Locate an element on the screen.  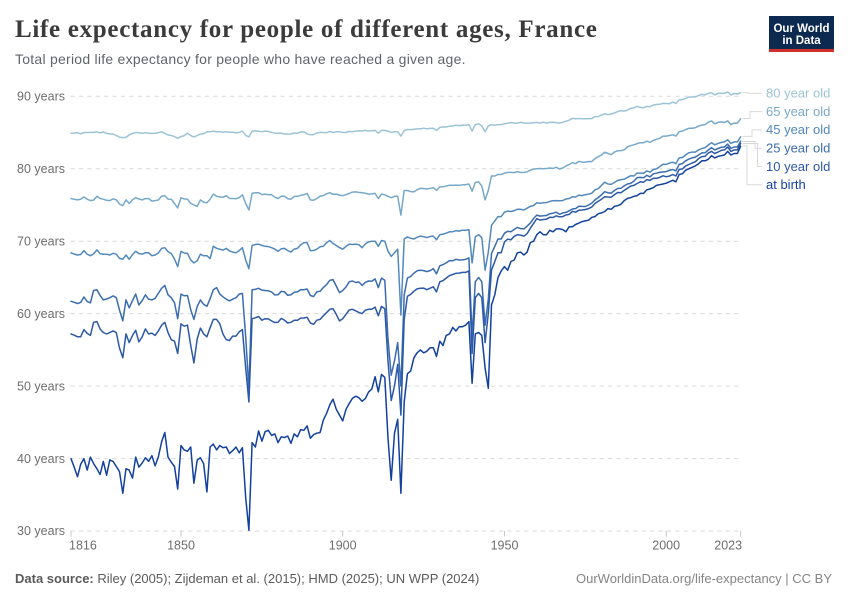
svg-text: 65 year old is located at coordinates (798, 111).